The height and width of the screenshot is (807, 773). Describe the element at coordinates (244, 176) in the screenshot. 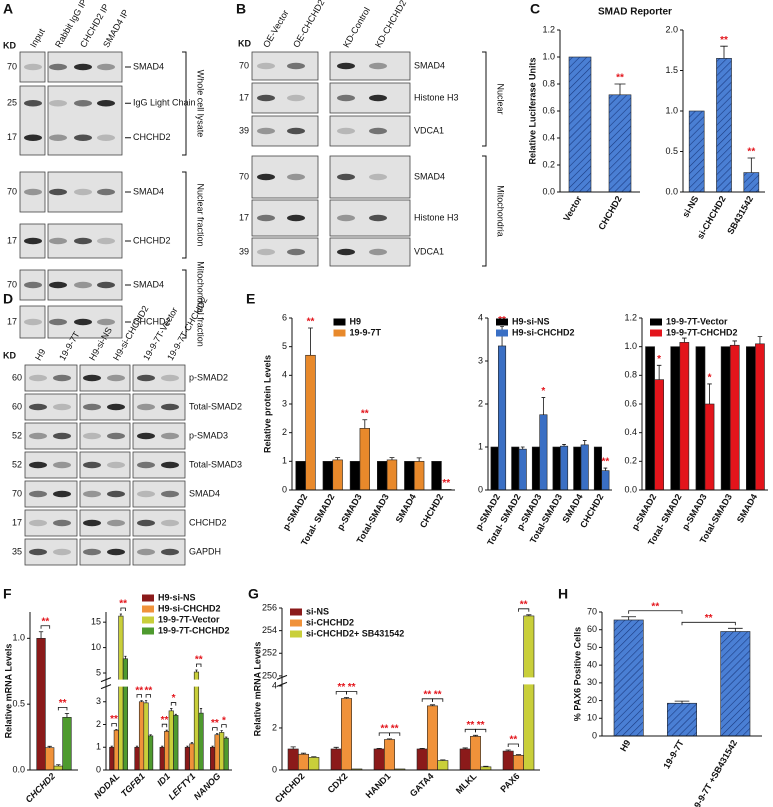

I see `kd-marker: 70` at that location.